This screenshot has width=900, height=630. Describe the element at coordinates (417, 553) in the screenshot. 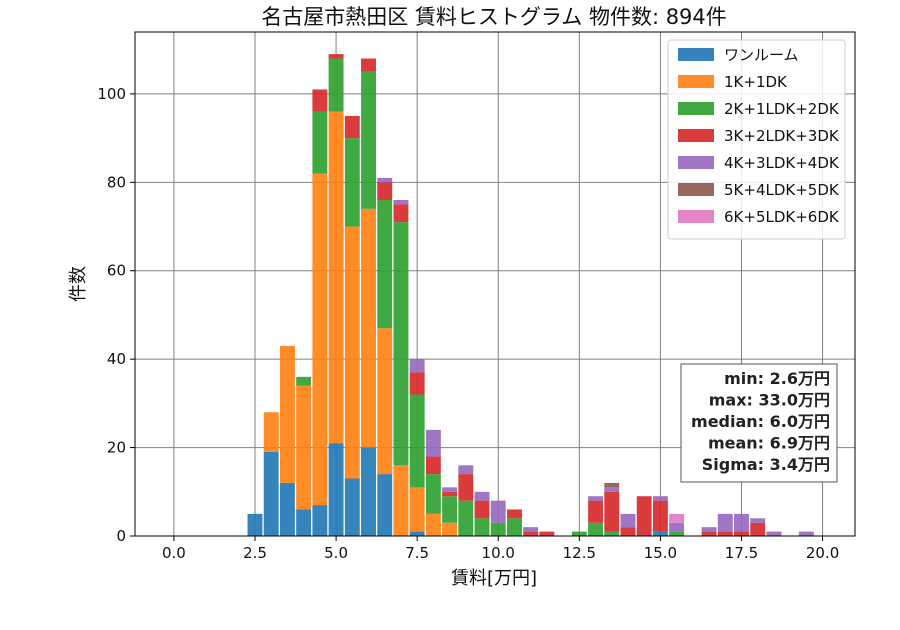

I see `x-tick-label: 7.5` at that location.